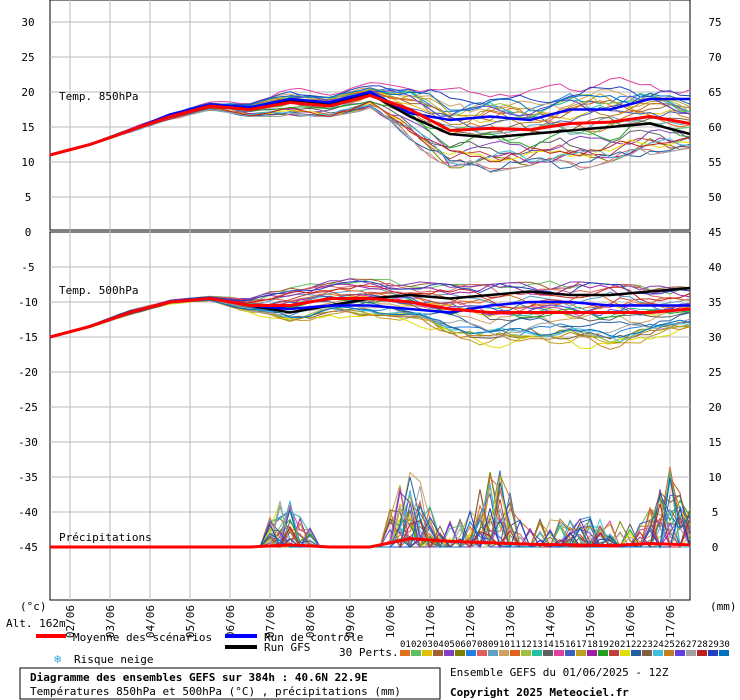 This screenshot has width=740, height=700. What do you see at coordinates (230, 621) in the screenshot?
I see `x-tick-label: 06/06` at bounding box center [230, 621].